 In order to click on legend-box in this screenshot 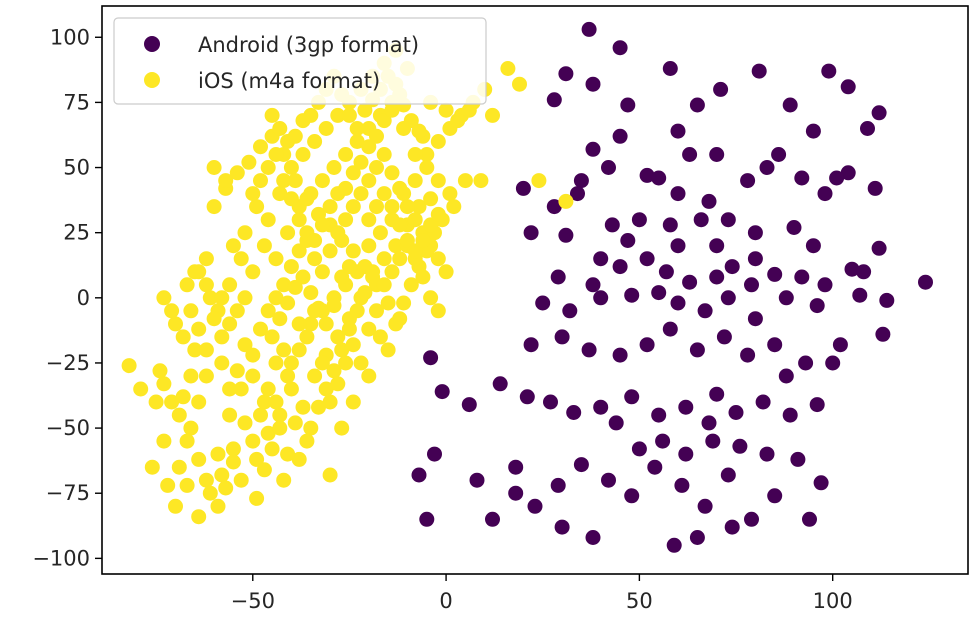, I will do `click(300, 61)`.